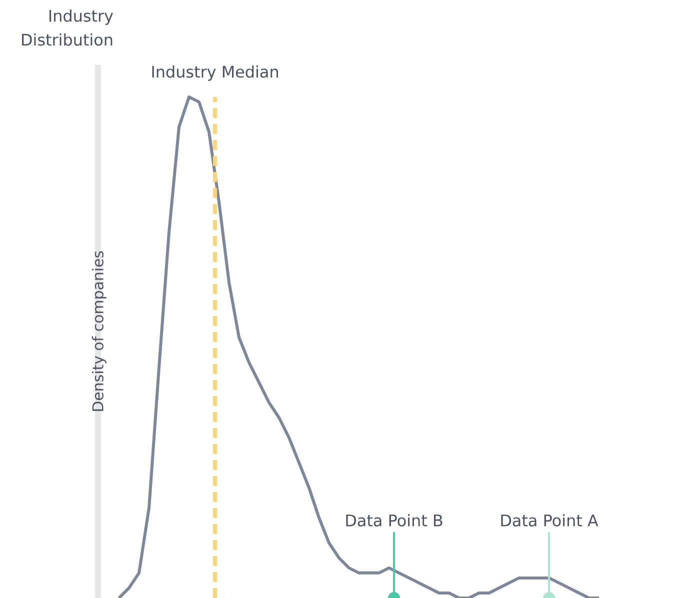 This screenshot has width=689, height=598. Describe the element at coordinates (99, 331) in the screenshot. I see `y-axis-title: Density of companies` at that location.